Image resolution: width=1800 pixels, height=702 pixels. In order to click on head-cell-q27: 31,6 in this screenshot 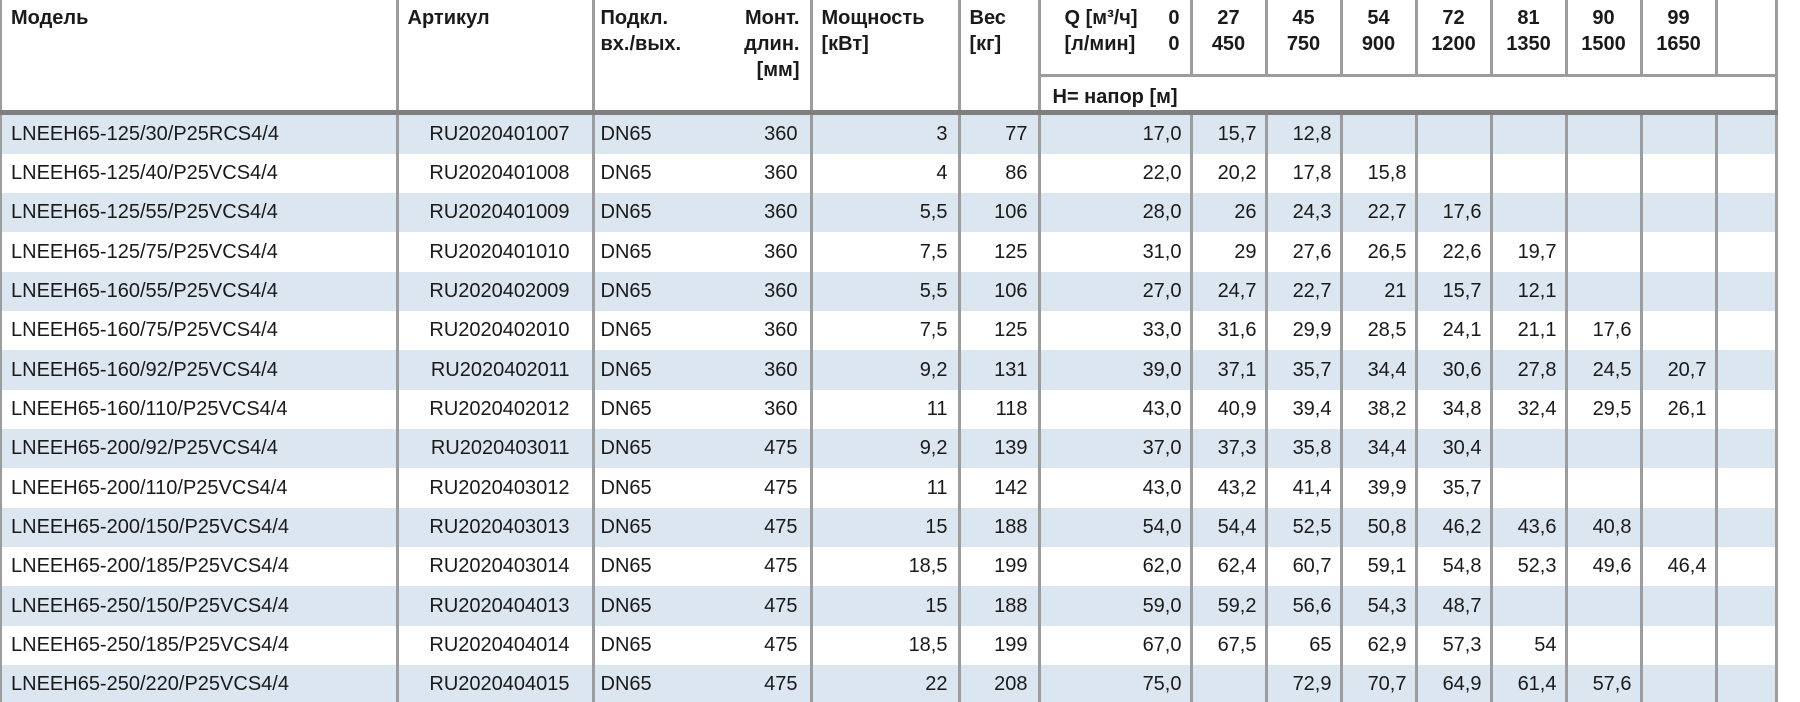, I will do `click(1229, 331)`.